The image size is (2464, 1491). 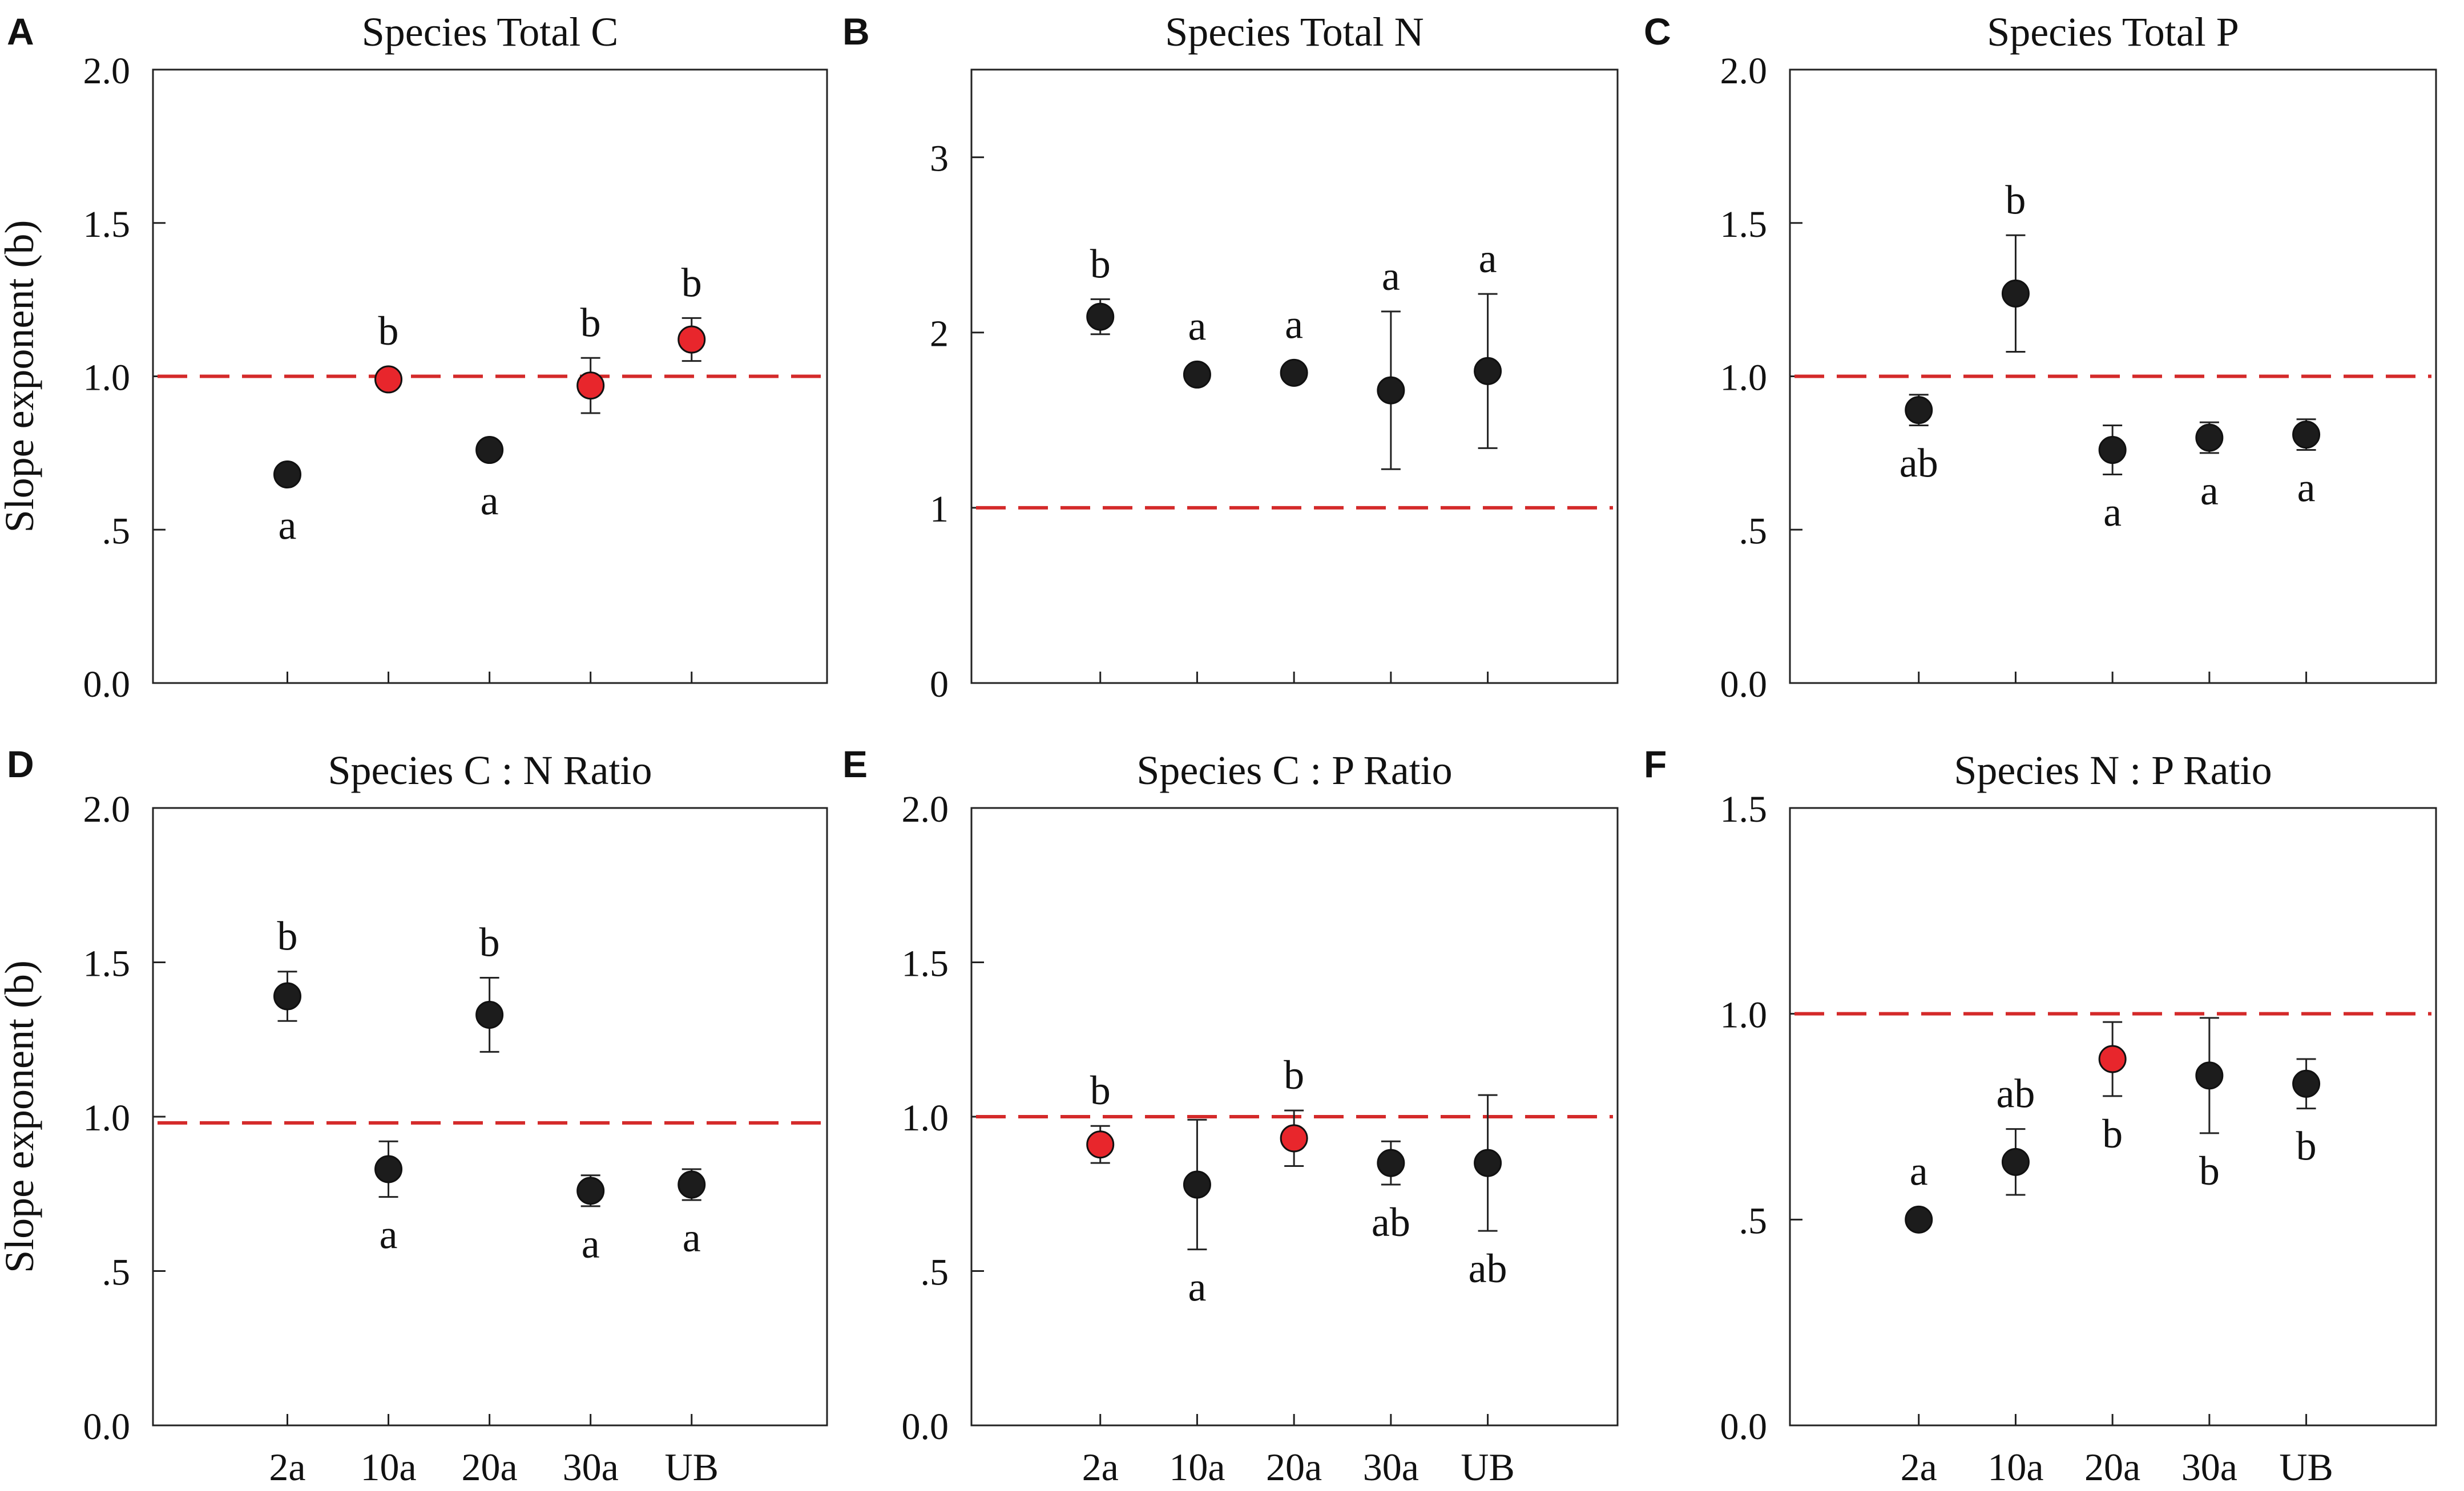 What do you see at coordinates (1657, 31) in the screenshot?
I see `panel-letter: C` at bounding box center [1657, 31].